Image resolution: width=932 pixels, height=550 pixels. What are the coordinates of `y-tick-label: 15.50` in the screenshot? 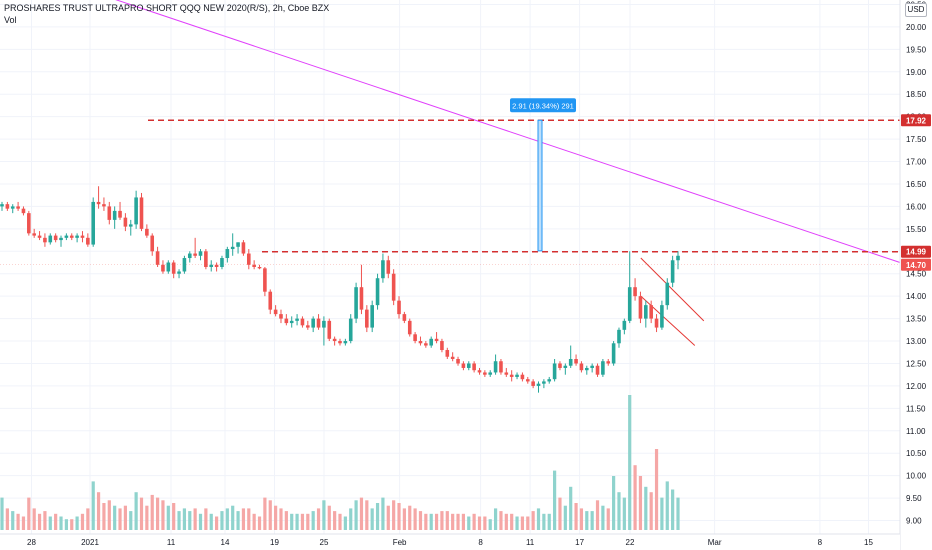 It's located at (916, 229).